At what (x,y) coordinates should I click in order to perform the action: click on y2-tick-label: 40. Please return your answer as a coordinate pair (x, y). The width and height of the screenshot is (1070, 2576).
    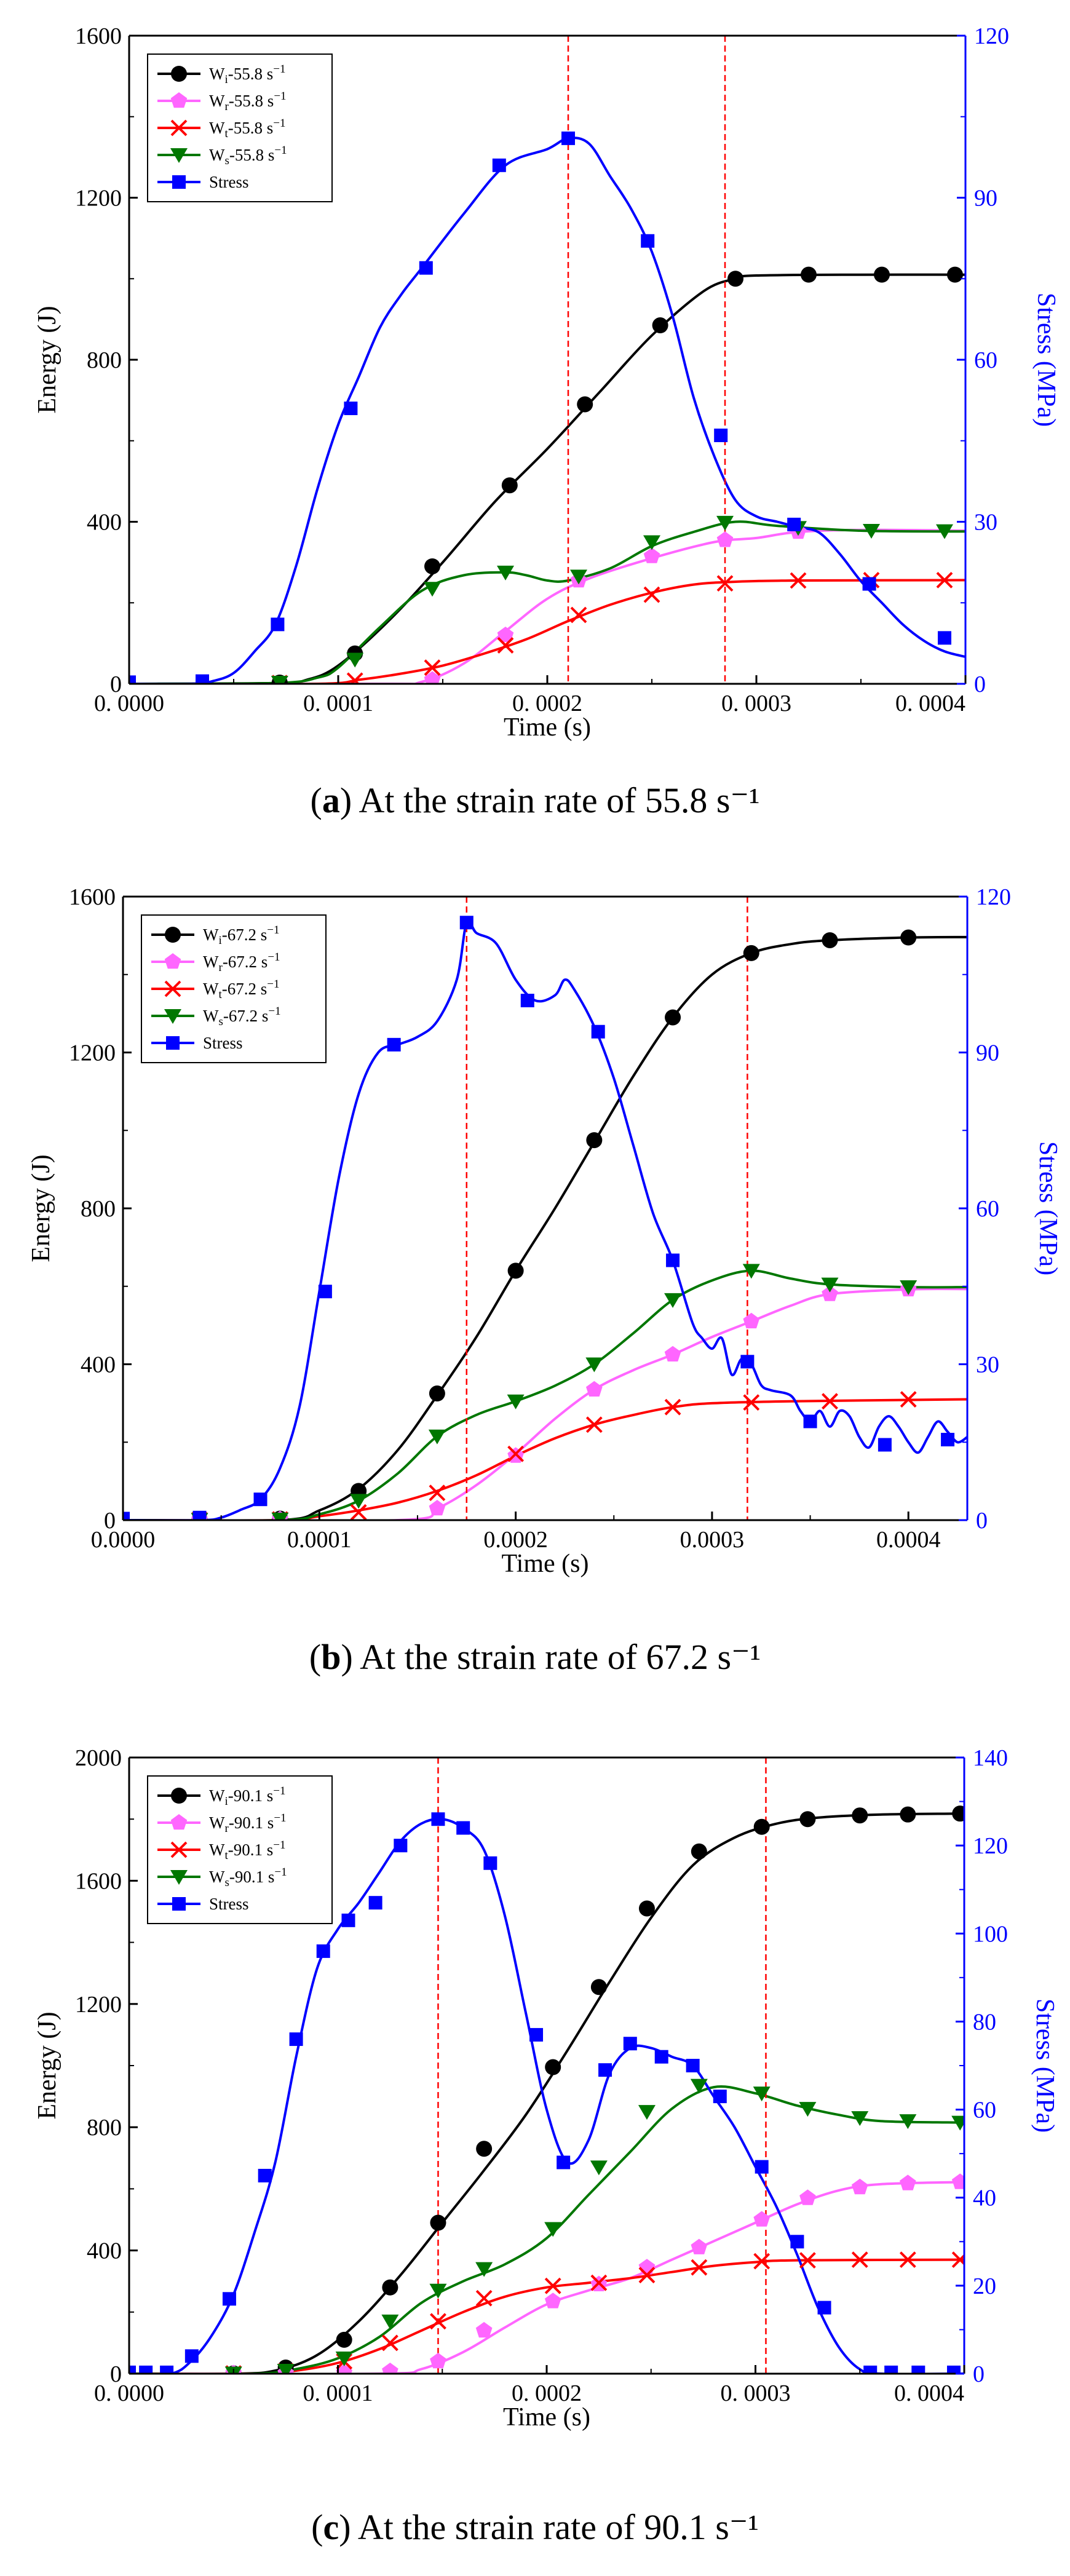
    Looking at the image, I should click on (984, 2198).